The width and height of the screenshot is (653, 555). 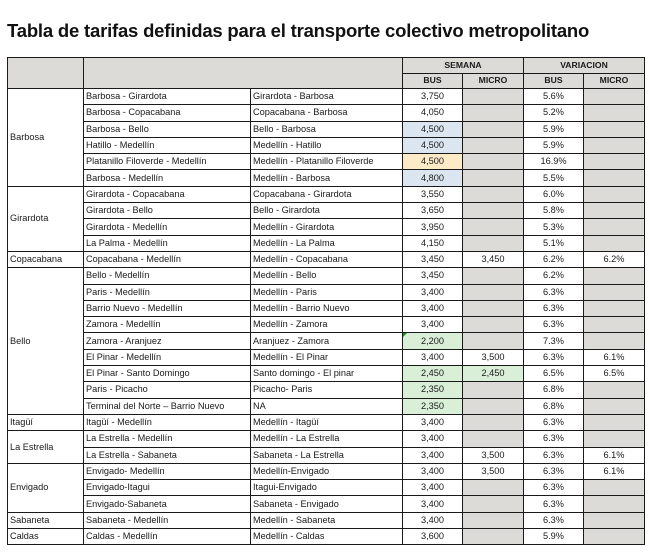 What do you see at coordinates (167, 292) in the screenshot?
I see `route-ida-cell: Paris - Medellín` at bounding box center [167, 292].